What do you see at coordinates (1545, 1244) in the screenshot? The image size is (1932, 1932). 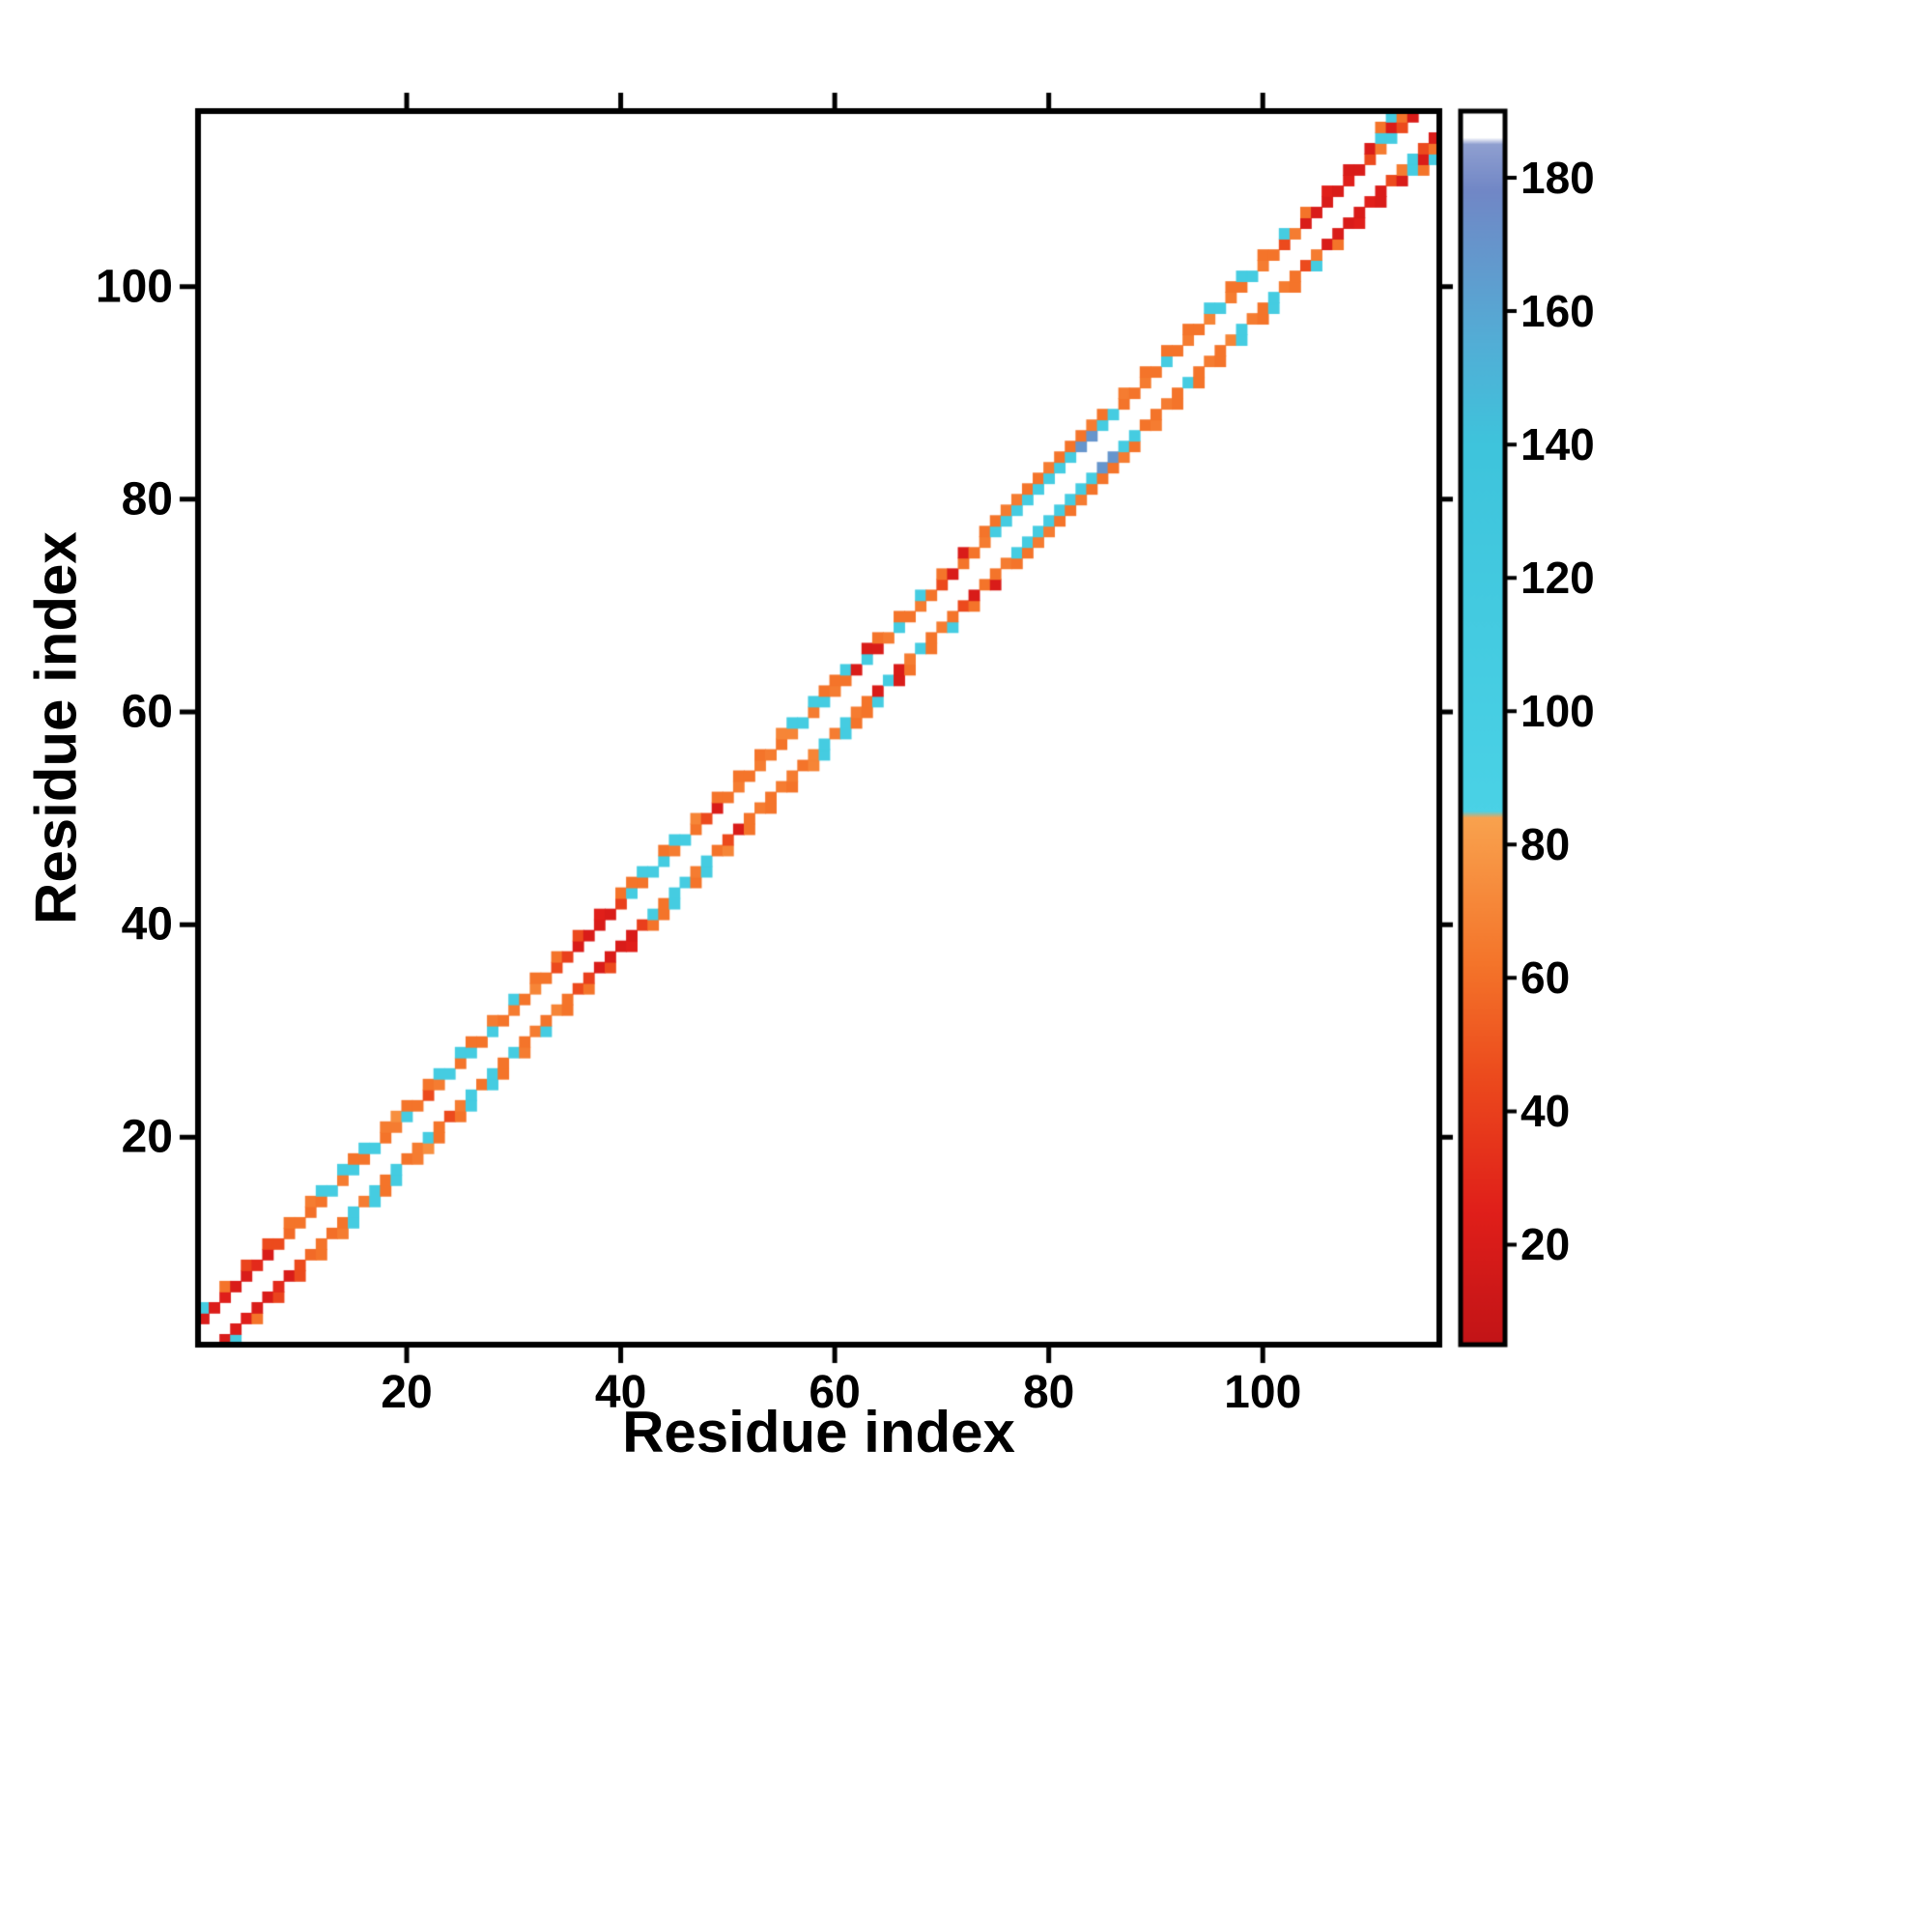 I see `colorbar-tick-label: 20` at bounding box center [1545, 1244].